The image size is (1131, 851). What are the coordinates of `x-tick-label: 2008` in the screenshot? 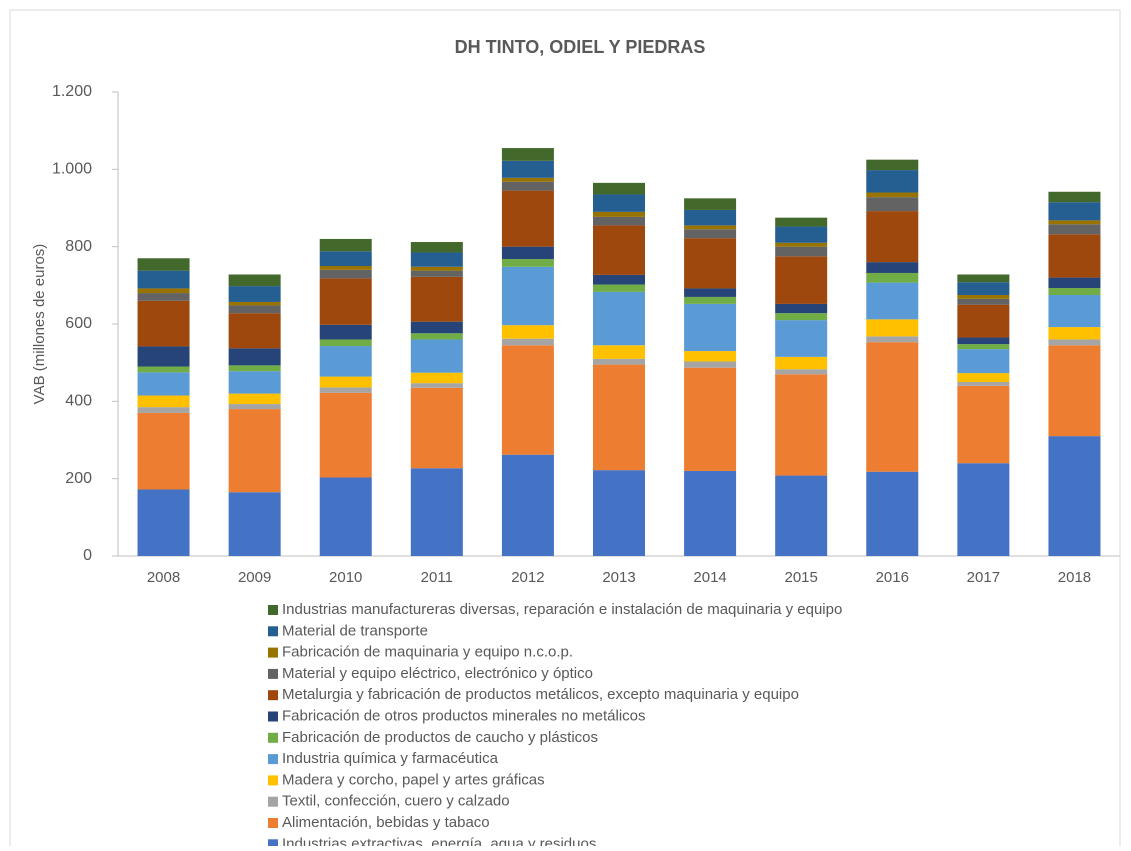 It's located at (163, 577).